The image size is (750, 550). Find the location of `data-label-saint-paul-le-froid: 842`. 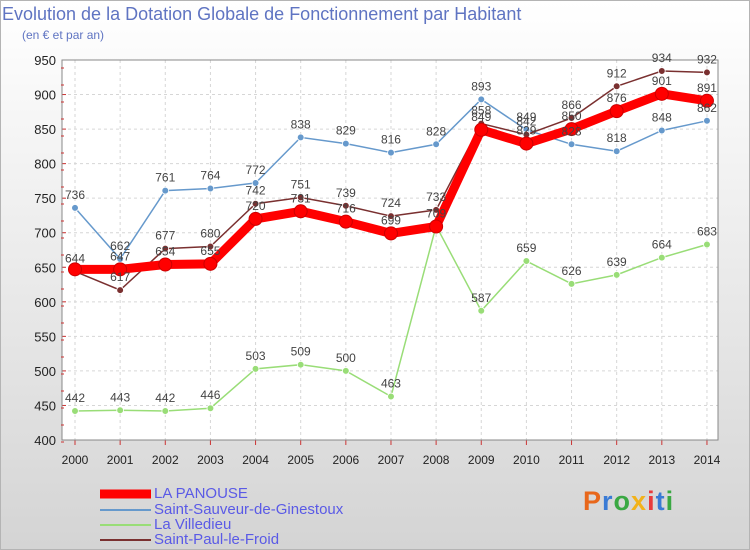

data-label-saint-paul-le-froid: 842 is located at coordinates (526, 122).